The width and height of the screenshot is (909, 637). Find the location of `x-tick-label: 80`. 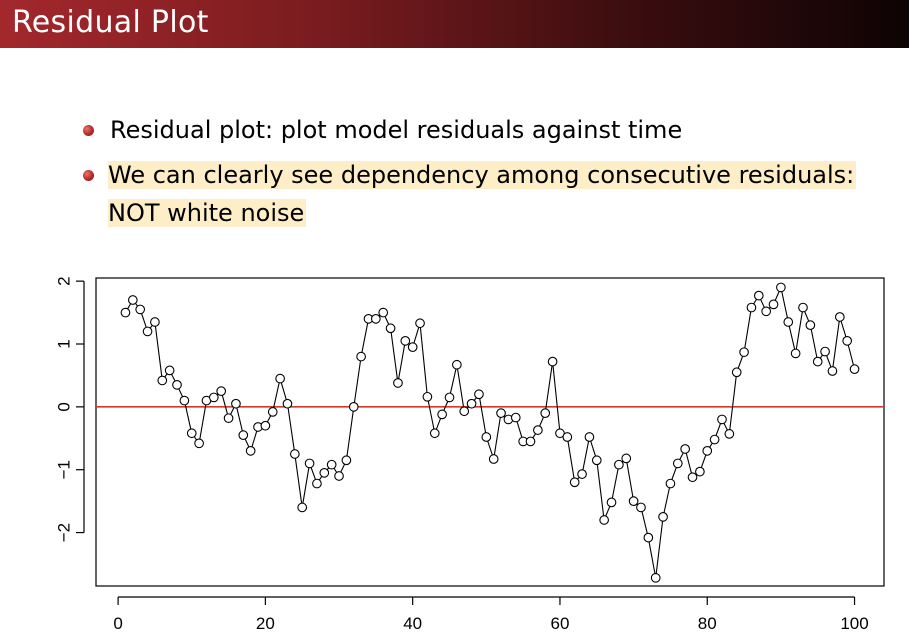

x-tick-label: 80 is located at coordinates (707, 623).